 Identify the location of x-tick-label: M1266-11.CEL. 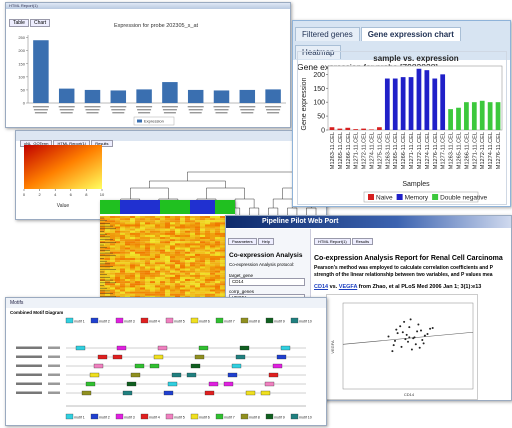
(349, 150).